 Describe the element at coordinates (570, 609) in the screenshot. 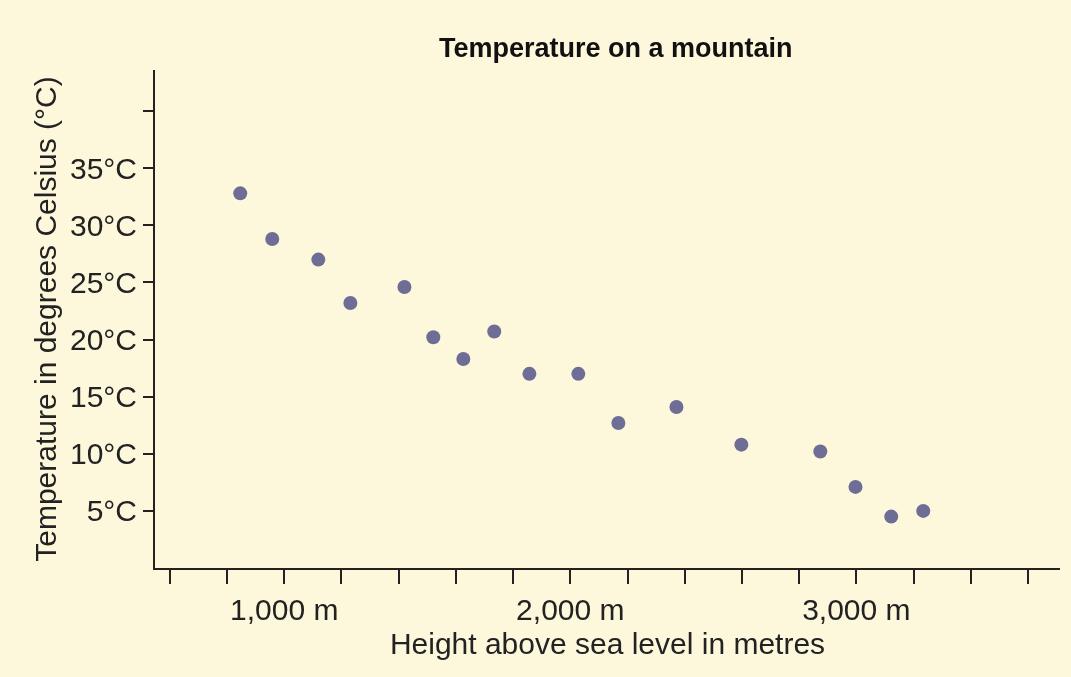

I see `x-tick-label: 2,000 m` at that location.